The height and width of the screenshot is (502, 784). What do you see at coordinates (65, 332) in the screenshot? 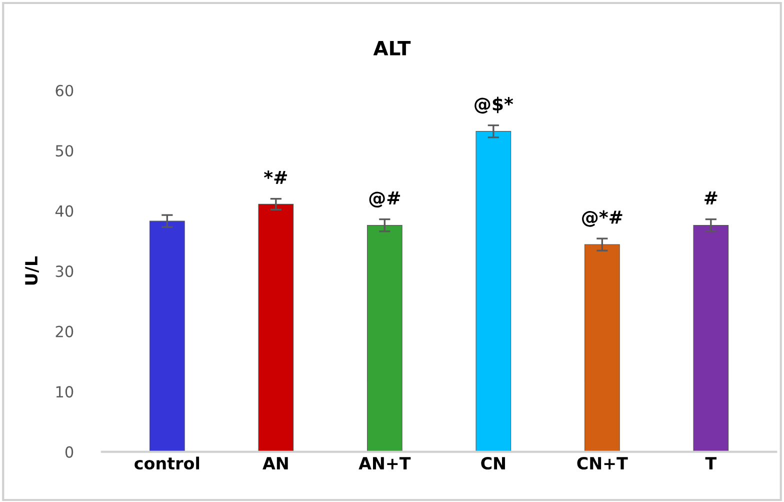
I see `y-tick-label: 20` at bounding box center [65, 332].